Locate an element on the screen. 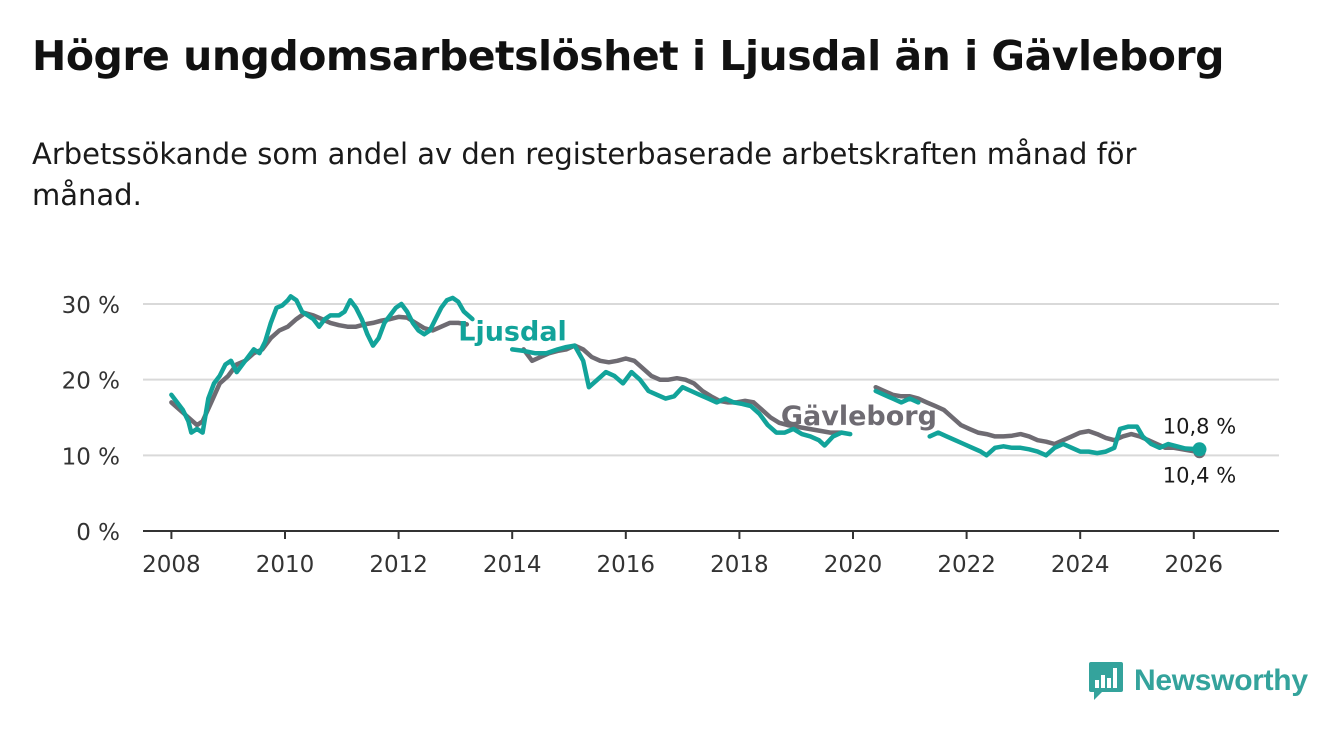 This screenshot has width=1340, height=734. series-label-ljusdal: Ljusdal is located at coordinates (512, 331).